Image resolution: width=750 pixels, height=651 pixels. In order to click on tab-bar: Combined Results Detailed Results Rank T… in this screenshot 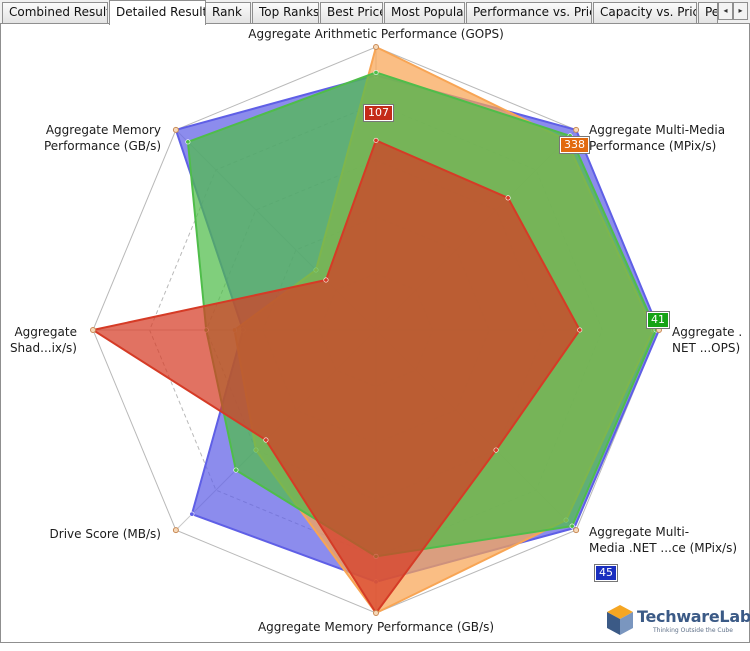, I will do `click(375, 12)`.